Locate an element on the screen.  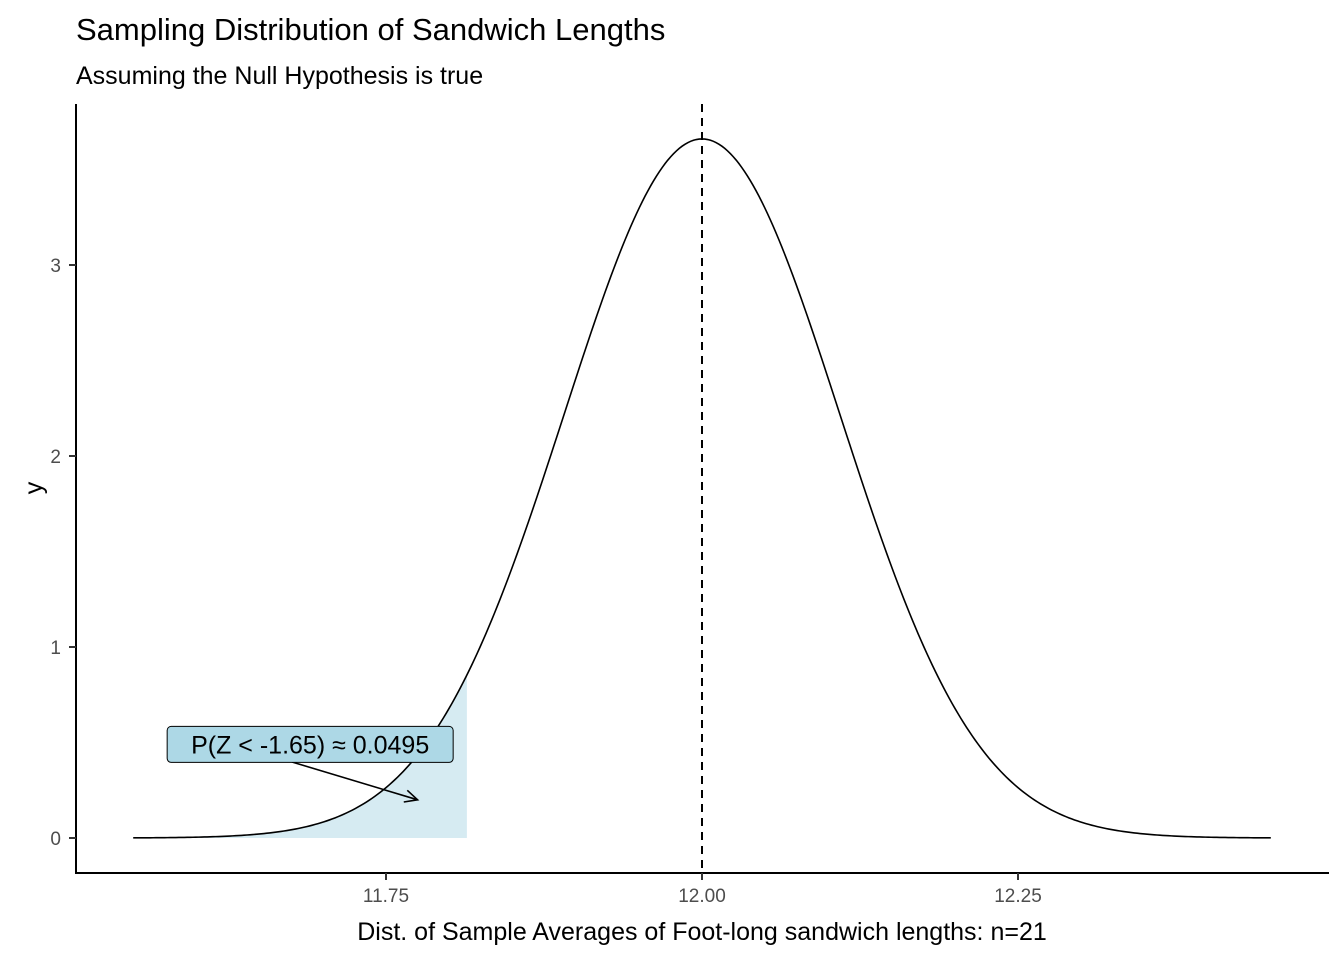
x-tick-label: 12.25 is located at coordinates (1018, 896).